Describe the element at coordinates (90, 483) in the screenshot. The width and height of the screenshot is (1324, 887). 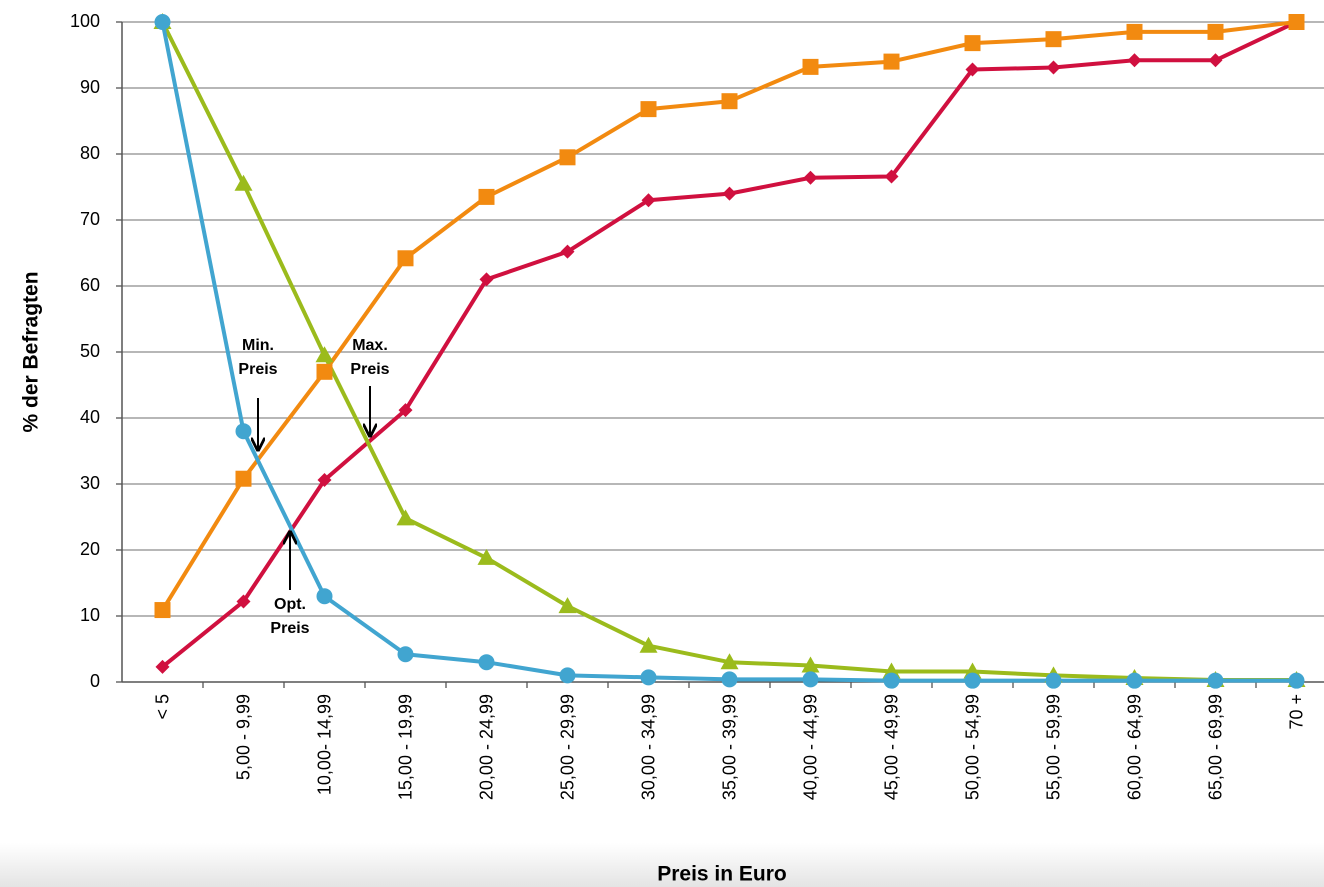
I see `y-tick-label: 30` at that location.